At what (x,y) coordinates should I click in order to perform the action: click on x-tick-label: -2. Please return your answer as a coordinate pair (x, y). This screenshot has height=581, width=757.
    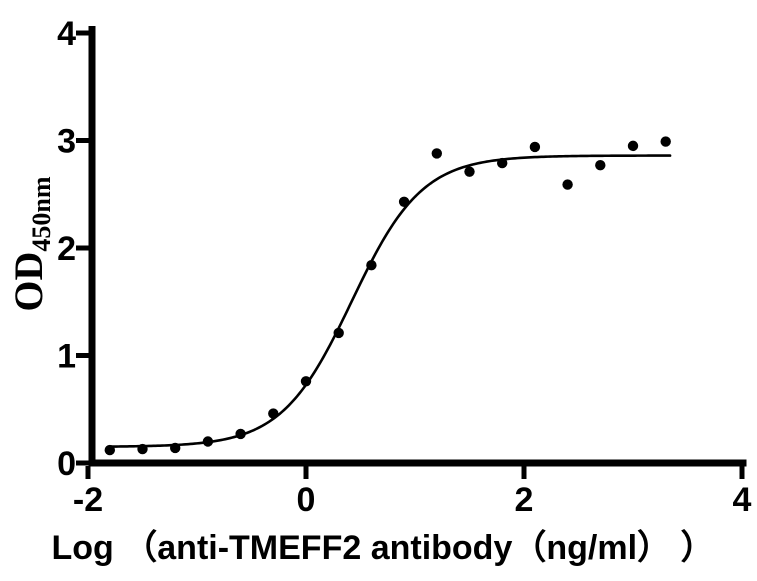
    Looking at the image, I should click on (88, 500).